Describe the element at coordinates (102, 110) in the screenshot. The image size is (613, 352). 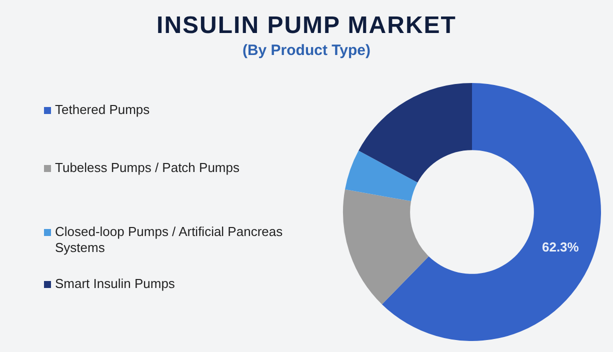
I see `legend-label: Tethered Pumps` at that location.